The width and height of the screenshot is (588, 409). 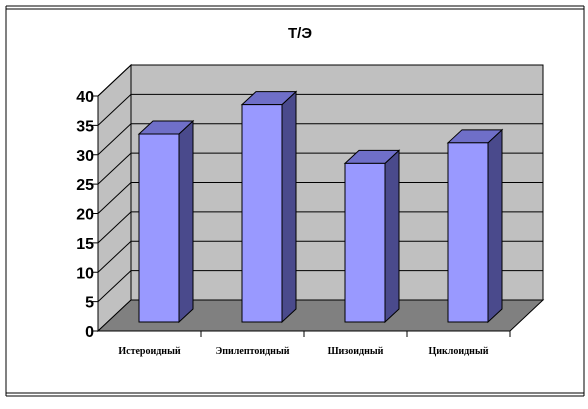 What do you see at coordinates (252, 351) in the screenshot?
I see `x-category-label: Эпилептоидный` at bounding box center [252, 351].